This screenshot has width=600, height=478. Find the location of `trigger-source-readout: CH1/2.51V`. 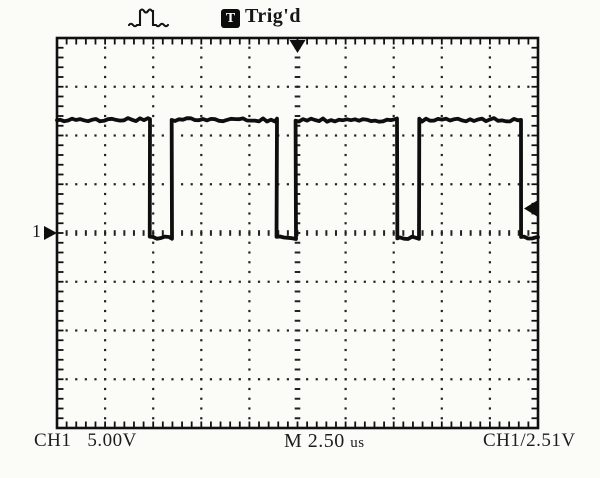

trigger-source-readout: CH1/2.51V is located at coordinates (529, 441).